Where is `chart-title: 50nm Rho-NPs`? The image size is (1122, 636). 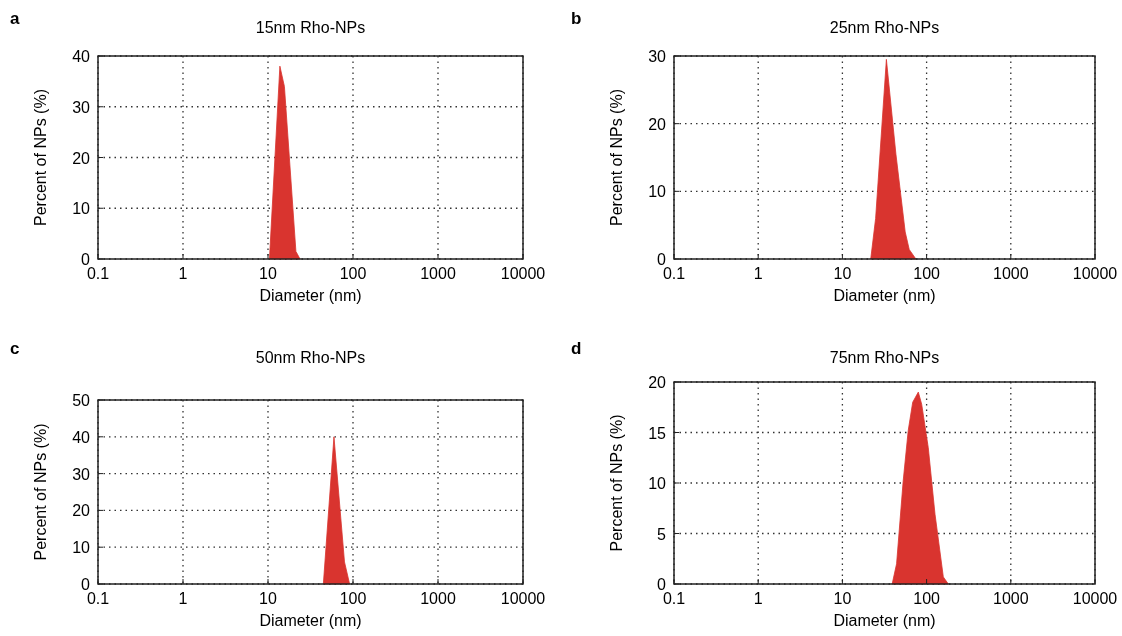
chart-title: 50nm Rho-NPs is located at coordinates (310, 357).